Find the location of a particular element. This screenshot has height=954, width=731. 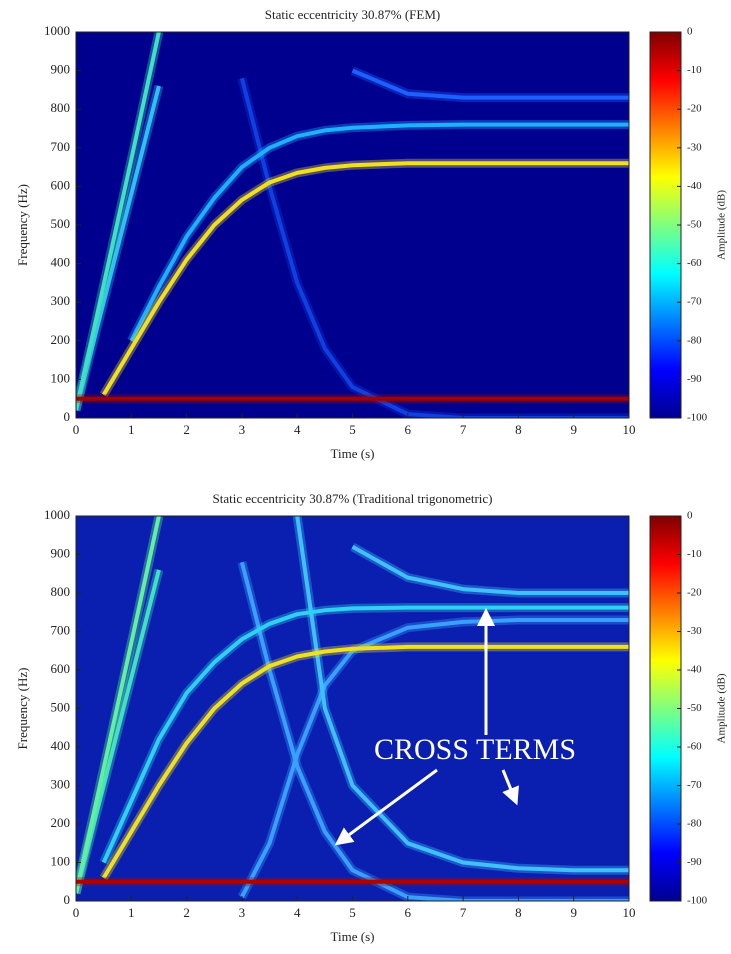

chart-title: Static eccentricity 30.87% (FEM) is located at coordinates (352, 14).